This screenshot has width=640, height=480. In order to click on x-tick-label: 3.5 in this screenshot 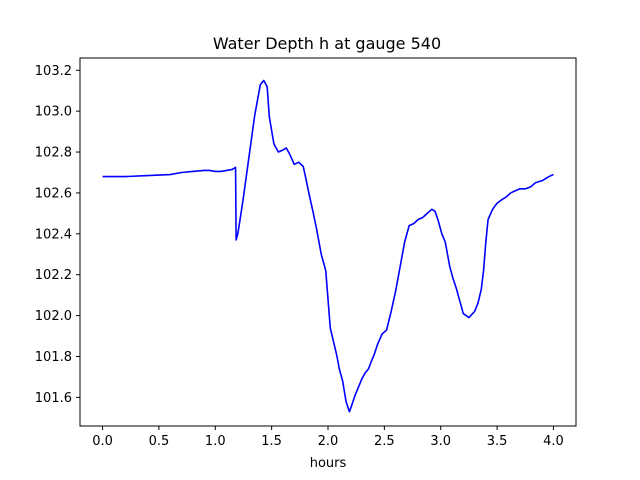, I will do `click(497, 441)`.